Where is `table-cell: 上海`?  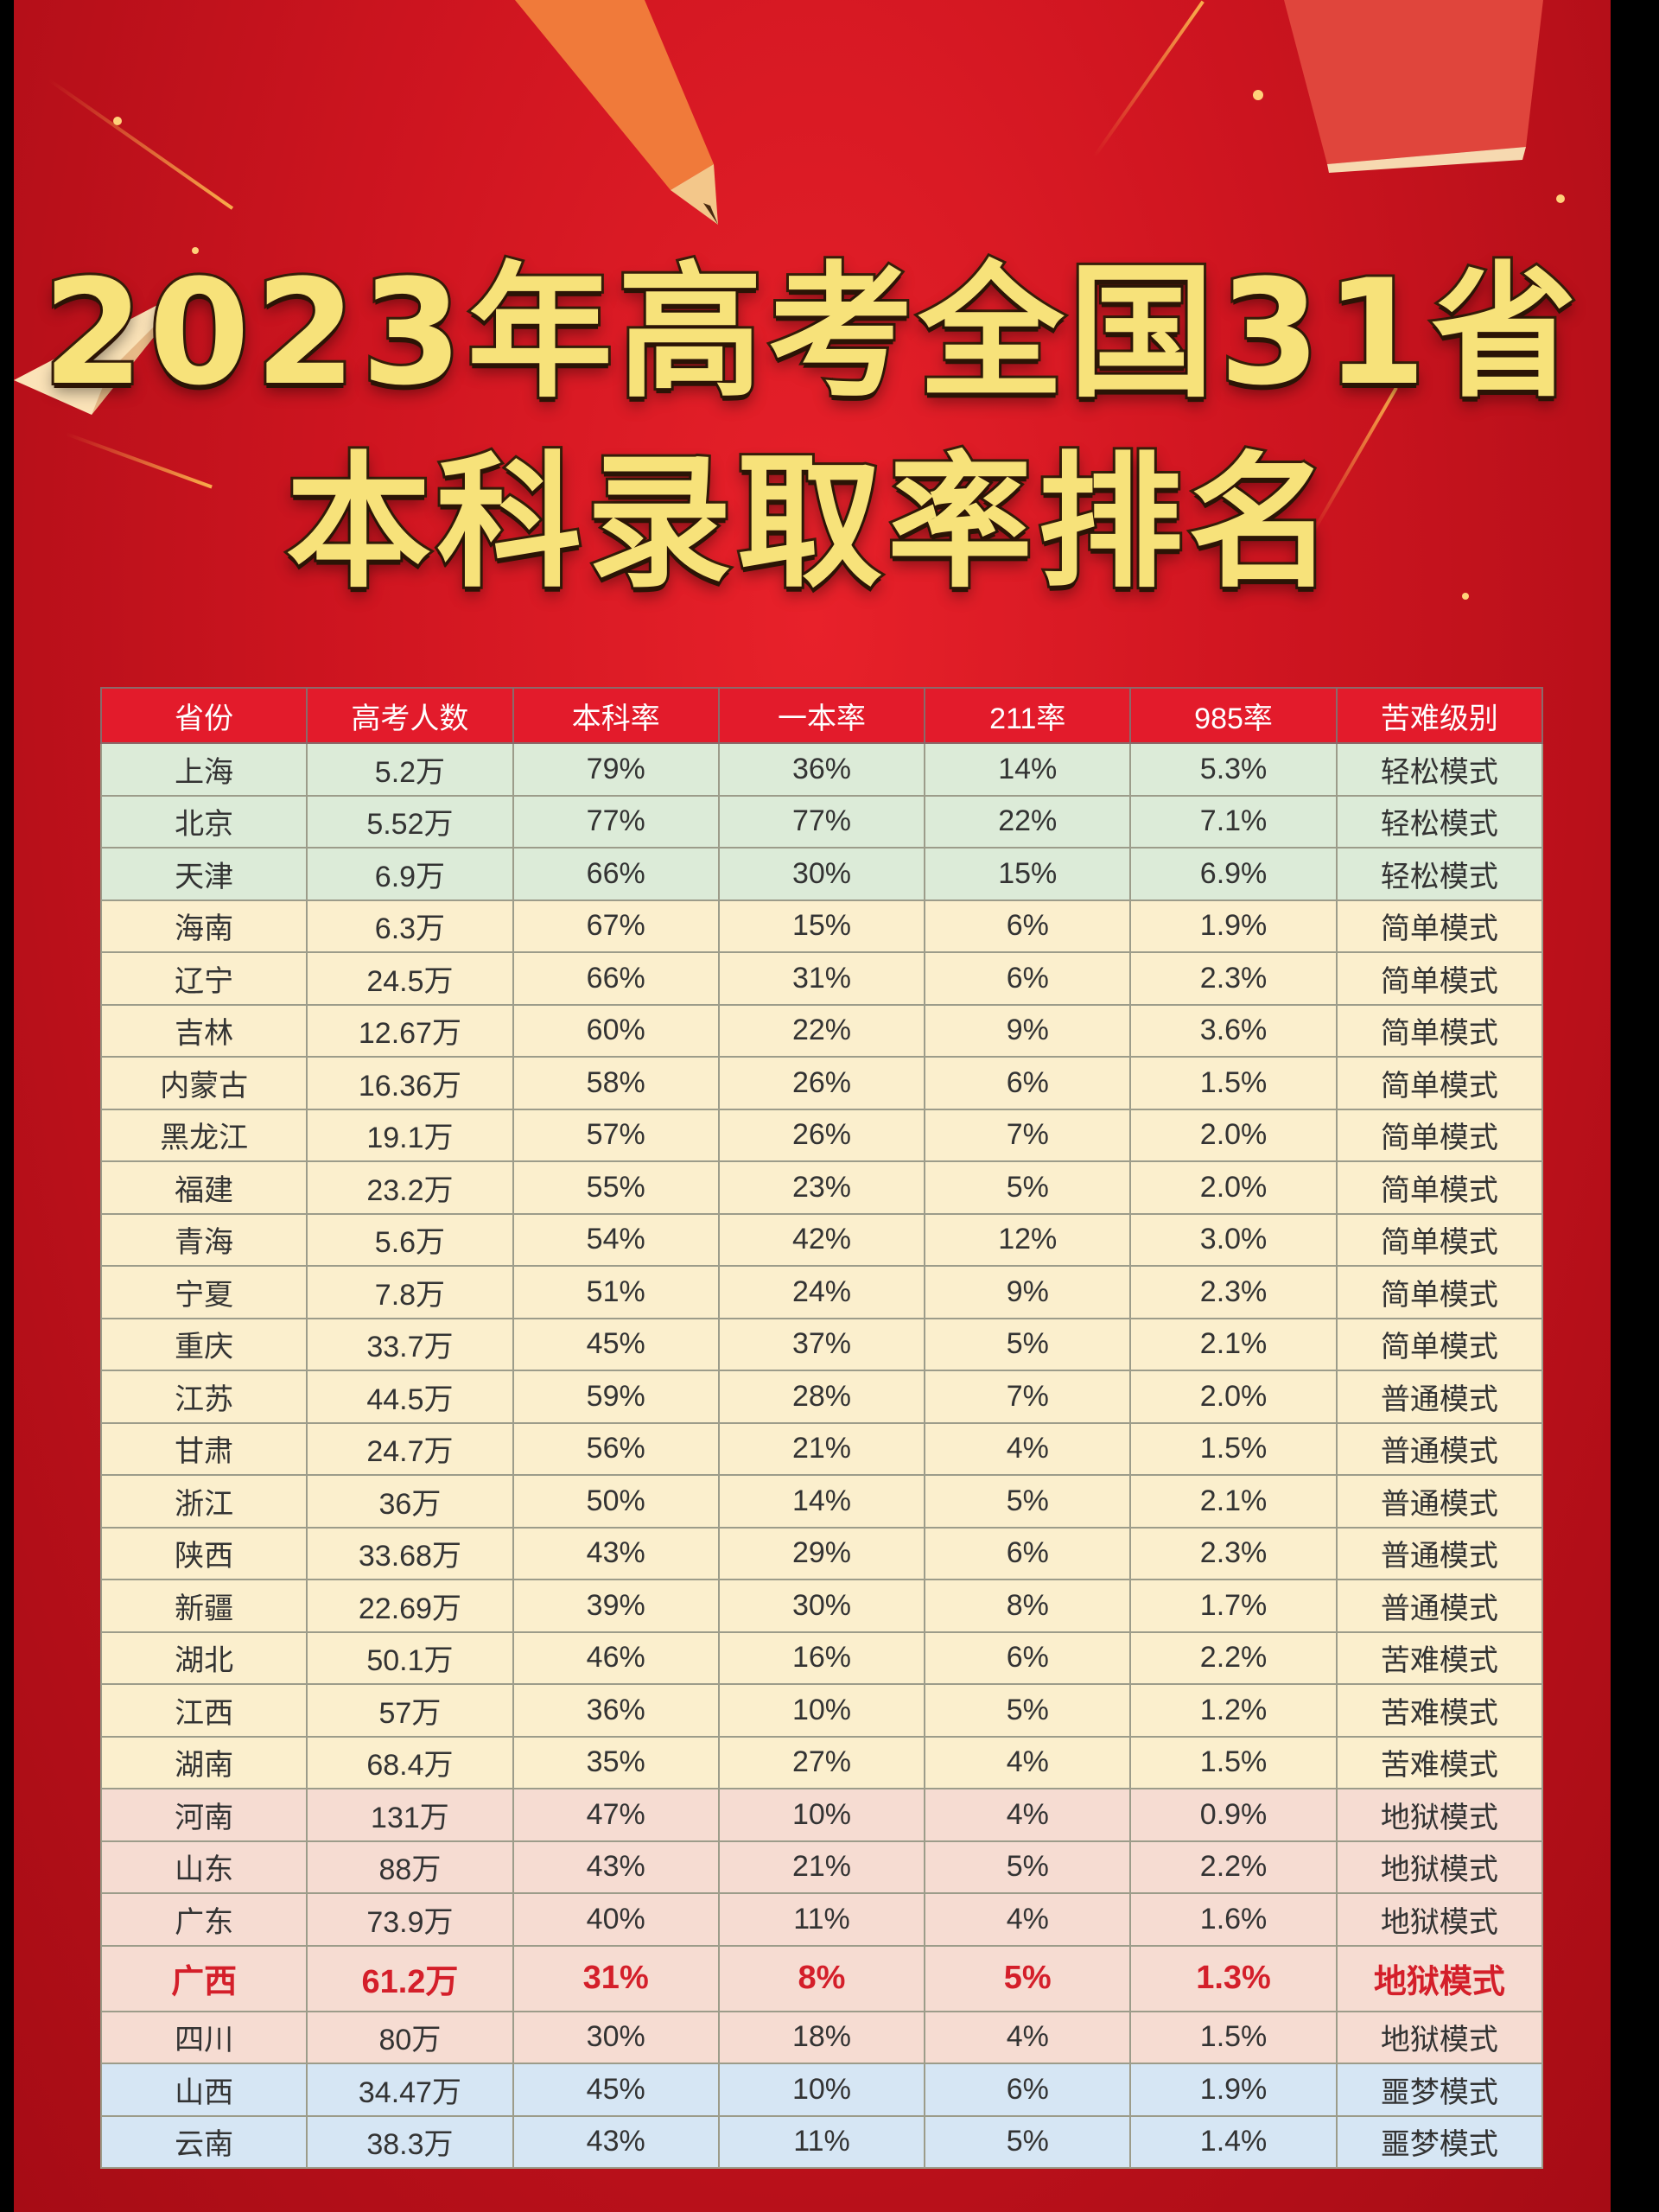
table-cell: 上海 is located at coordinates (203, 769).